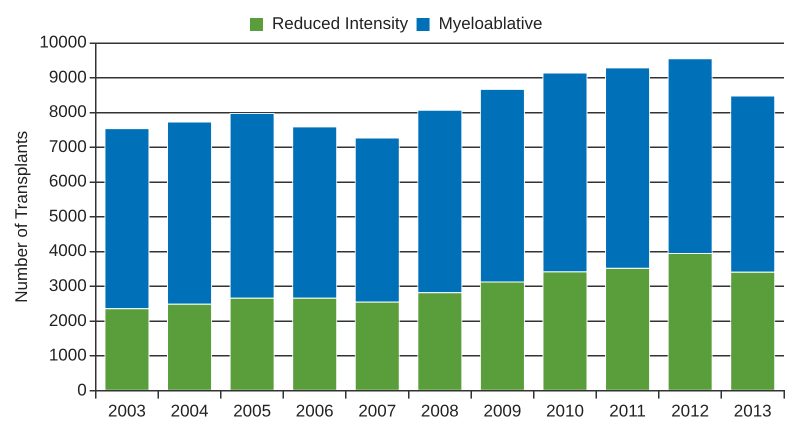 The image size is (796, 433). I want to click on y-tick-label: 9000, so click(67, 76).